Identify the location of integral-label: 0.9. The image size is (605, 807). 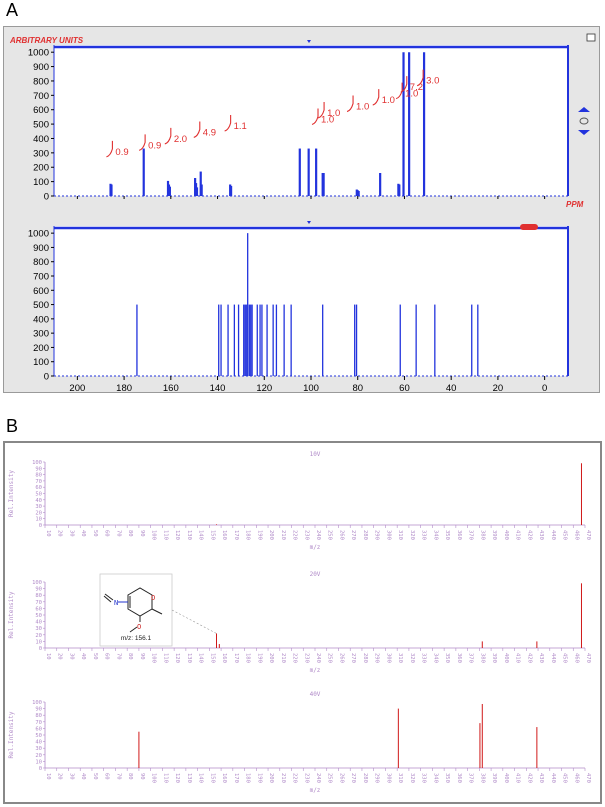
(154, 145).